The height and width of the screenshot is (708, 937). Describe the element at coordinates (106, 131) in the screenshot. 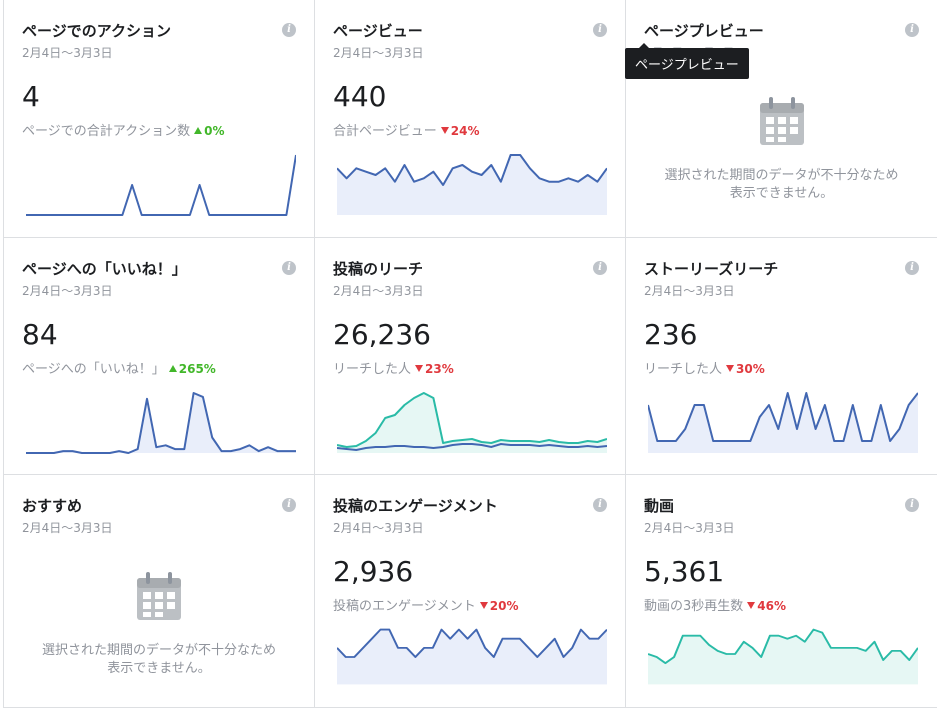

I see `card-sub-label: ページでの合計アクション数` at that location.